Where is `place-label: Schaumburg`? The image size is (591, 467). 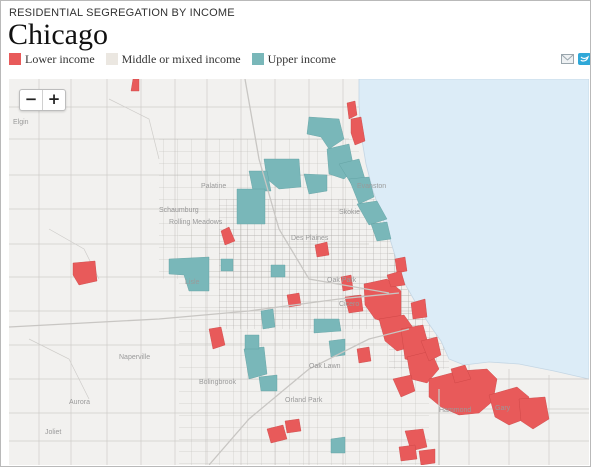
place-label: Schaumburg is located at coordinates (179, 210).